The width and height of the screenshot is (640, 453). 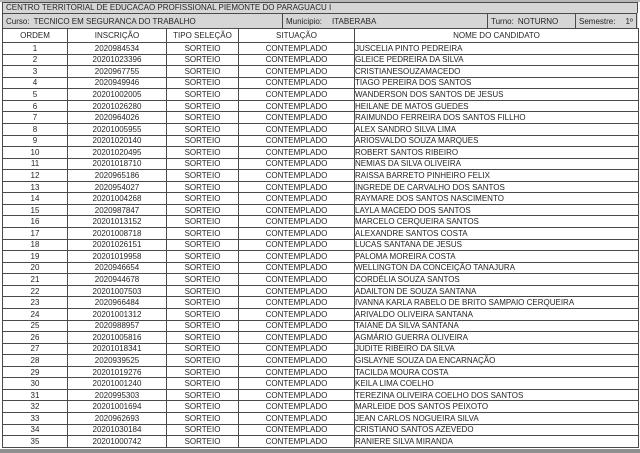 What do you see at coordinates (538, 21) in the screenshot?
I see `turno-value: NOTURNO` at bounding box center [538, 21].